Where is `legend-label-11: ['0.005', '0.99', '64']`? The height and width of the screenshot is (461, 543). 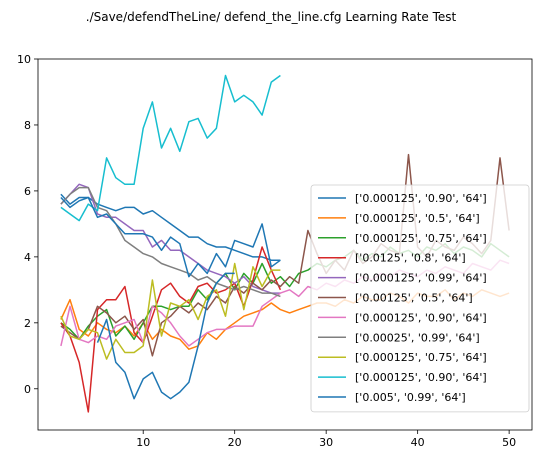 legend-label-11: ['0.005', '0.99', '64'] is located at coordinates (410, 397).